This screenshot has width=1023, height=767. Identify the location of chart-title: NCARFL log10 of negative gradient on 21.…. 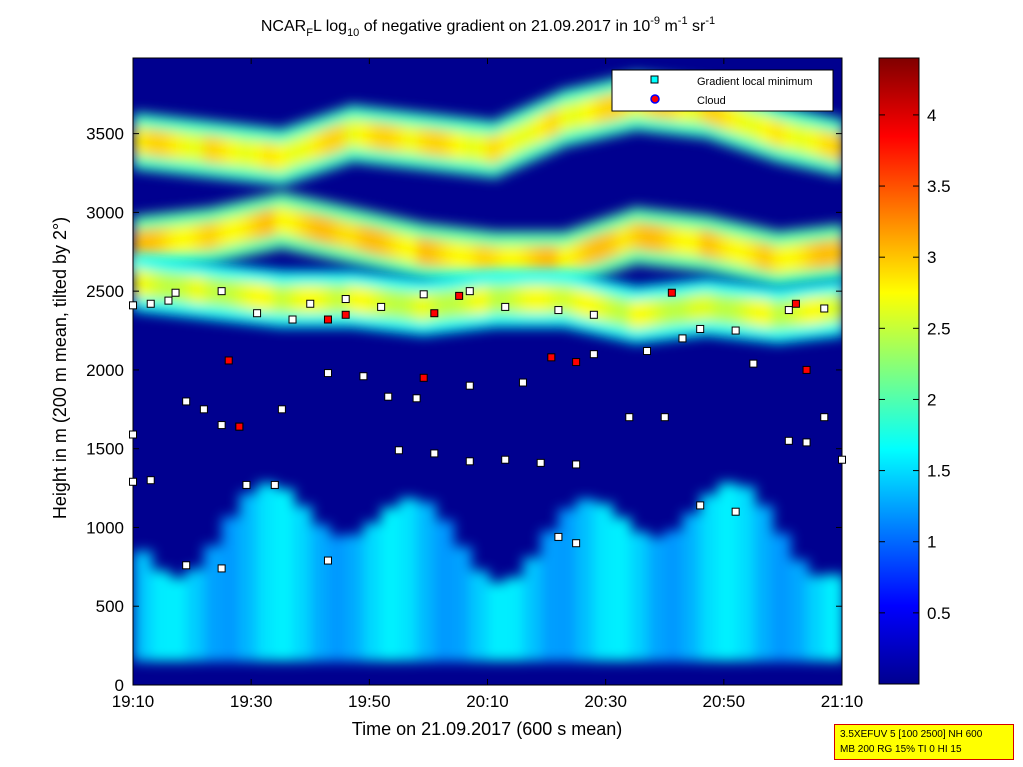
(488, 27).